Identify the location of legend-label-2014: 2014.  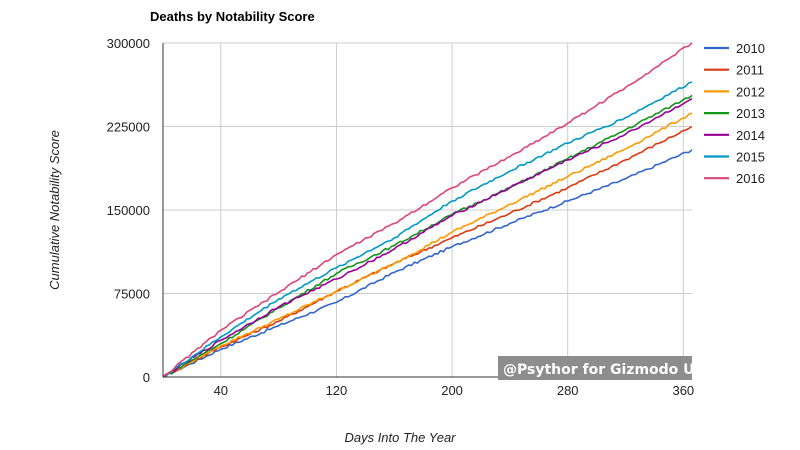
(750, 135).